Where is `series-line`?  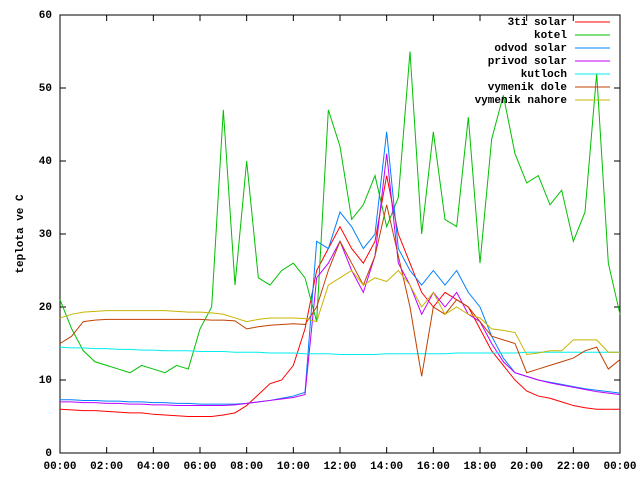 series-line is located at coordinates (339, 350).